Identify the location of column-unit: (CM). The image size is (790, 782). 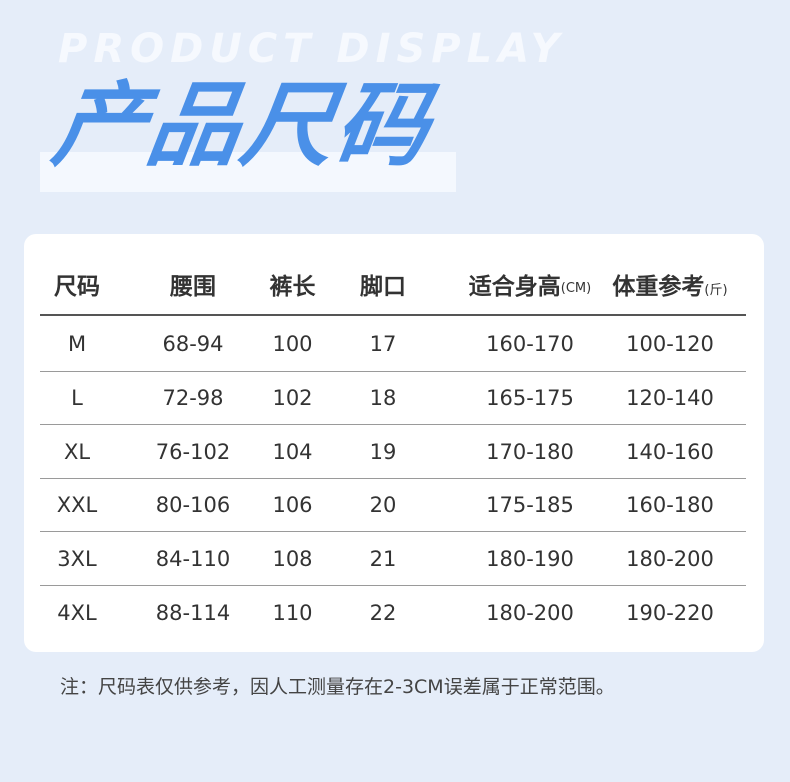
(576, 288).